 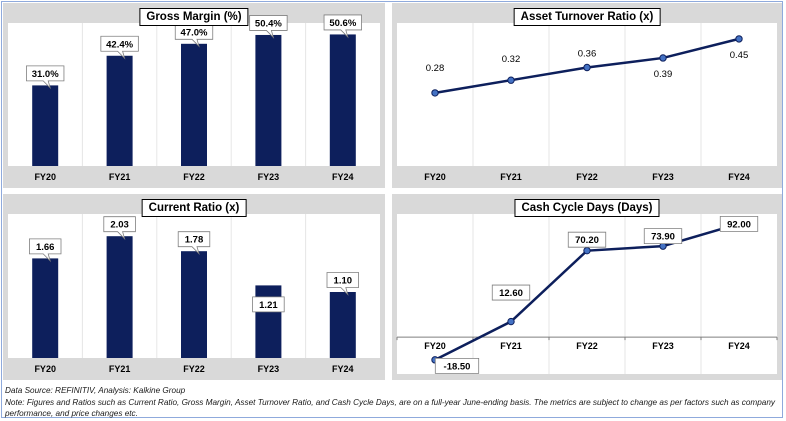 I want to click on data-label: 73.90, so click(x=663, y=237).